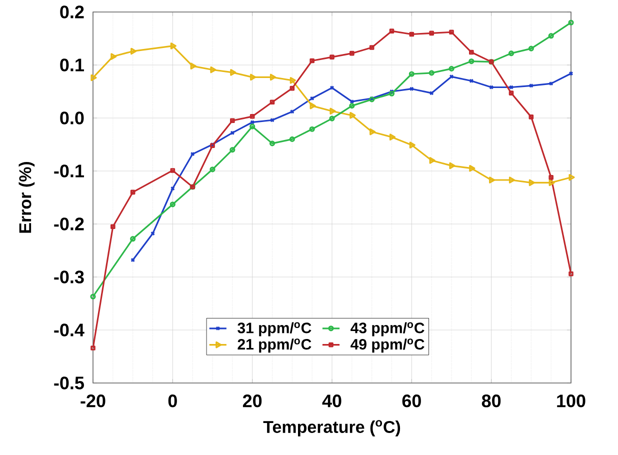 This screenshot has width=618, height=455. I want to click on y-tick-label: -0.2, so click(69, 224).